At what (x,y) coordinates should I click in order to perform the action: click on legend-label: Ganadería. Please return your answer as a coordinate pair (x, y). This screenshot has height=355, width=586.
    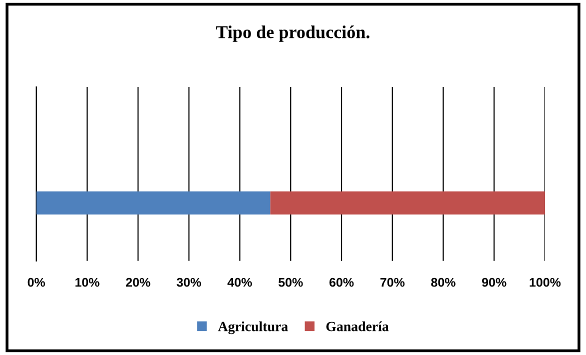
    Looking at the image, I should click on (357, 326).